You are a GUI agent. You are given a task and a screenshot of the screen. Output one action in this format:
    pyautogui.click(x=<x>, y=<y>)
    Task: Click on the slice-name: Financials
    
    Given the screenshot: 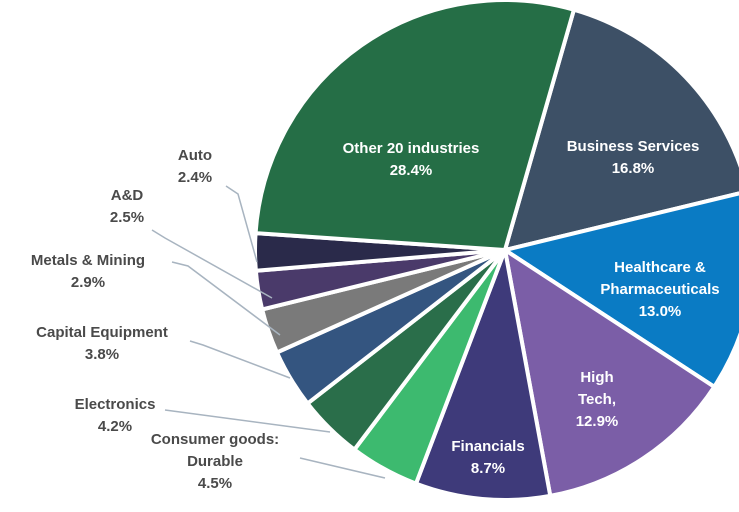 What is the action you would take?
    pyautogui.click(x=488, y=446)
    